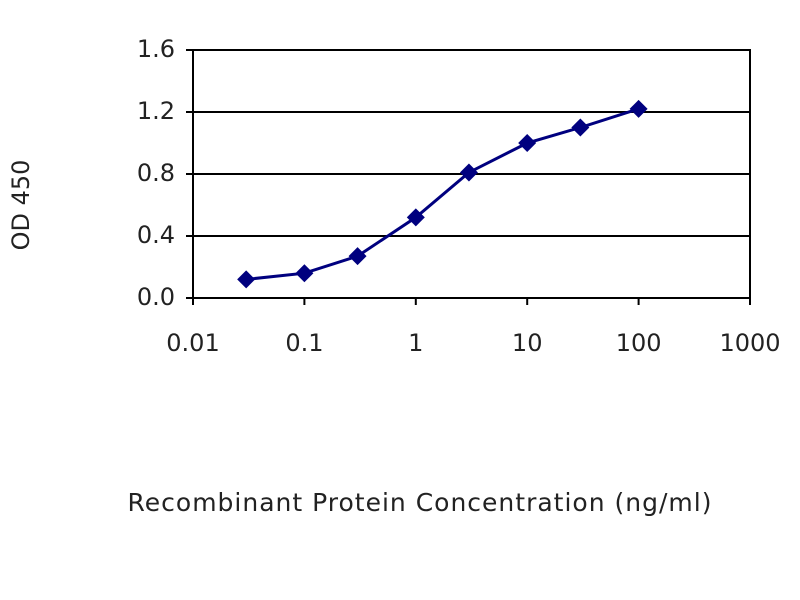 The image size is (800, 600). I want to click on y-tick-label: 1.6, so click(156, 49).